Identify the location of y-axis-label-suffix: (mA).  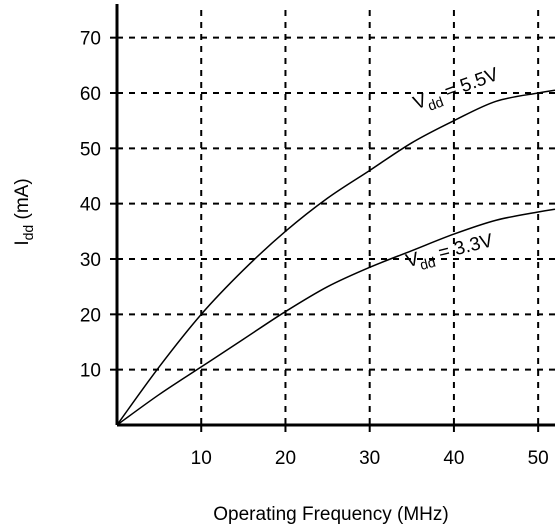
(22, 201).